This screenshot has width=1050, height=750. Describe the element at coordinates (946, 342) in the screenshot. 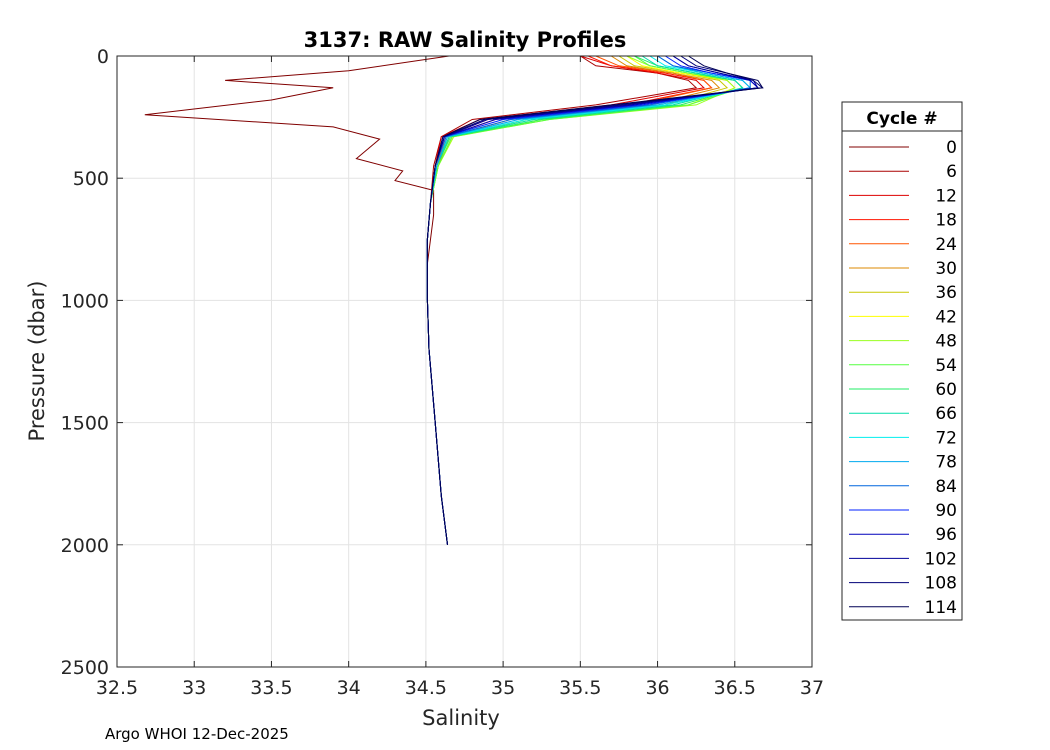

I see `legend-label-cycle-48: 48` at that location.